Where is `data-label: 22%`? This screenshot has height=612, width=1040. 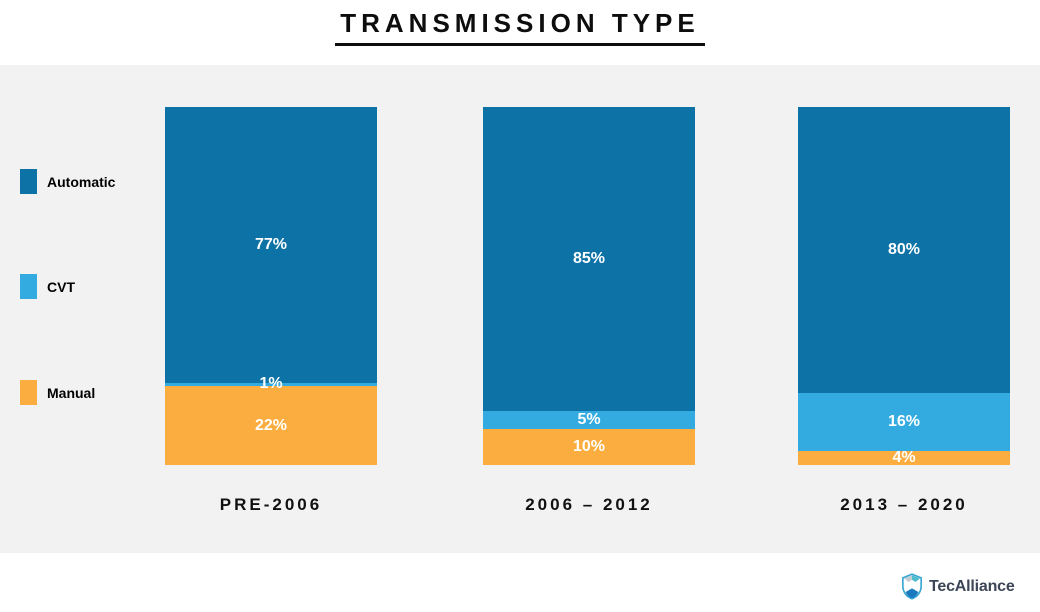
data-label: 22% is located at coordinates (271, 425).